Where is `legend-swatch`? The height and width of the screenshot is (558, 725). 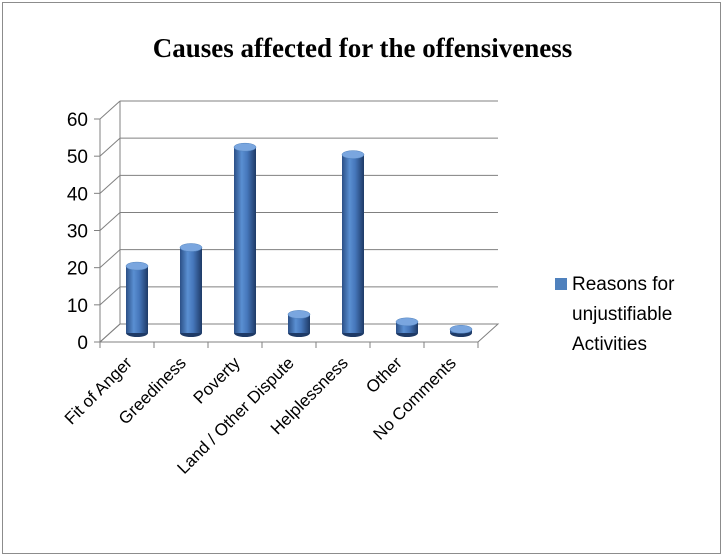 legend-swatch is located at coordinates (561, 284).